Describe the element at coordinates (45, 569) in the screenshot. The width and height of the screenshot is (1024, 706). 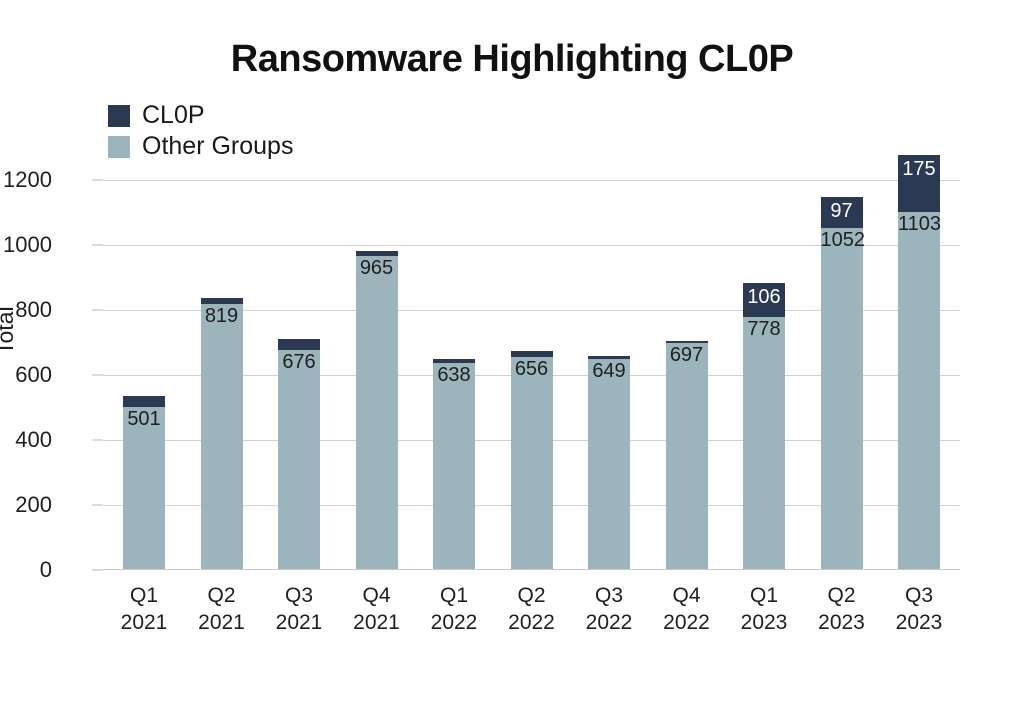
I see `y-axis-tick-label: 0` at that location.